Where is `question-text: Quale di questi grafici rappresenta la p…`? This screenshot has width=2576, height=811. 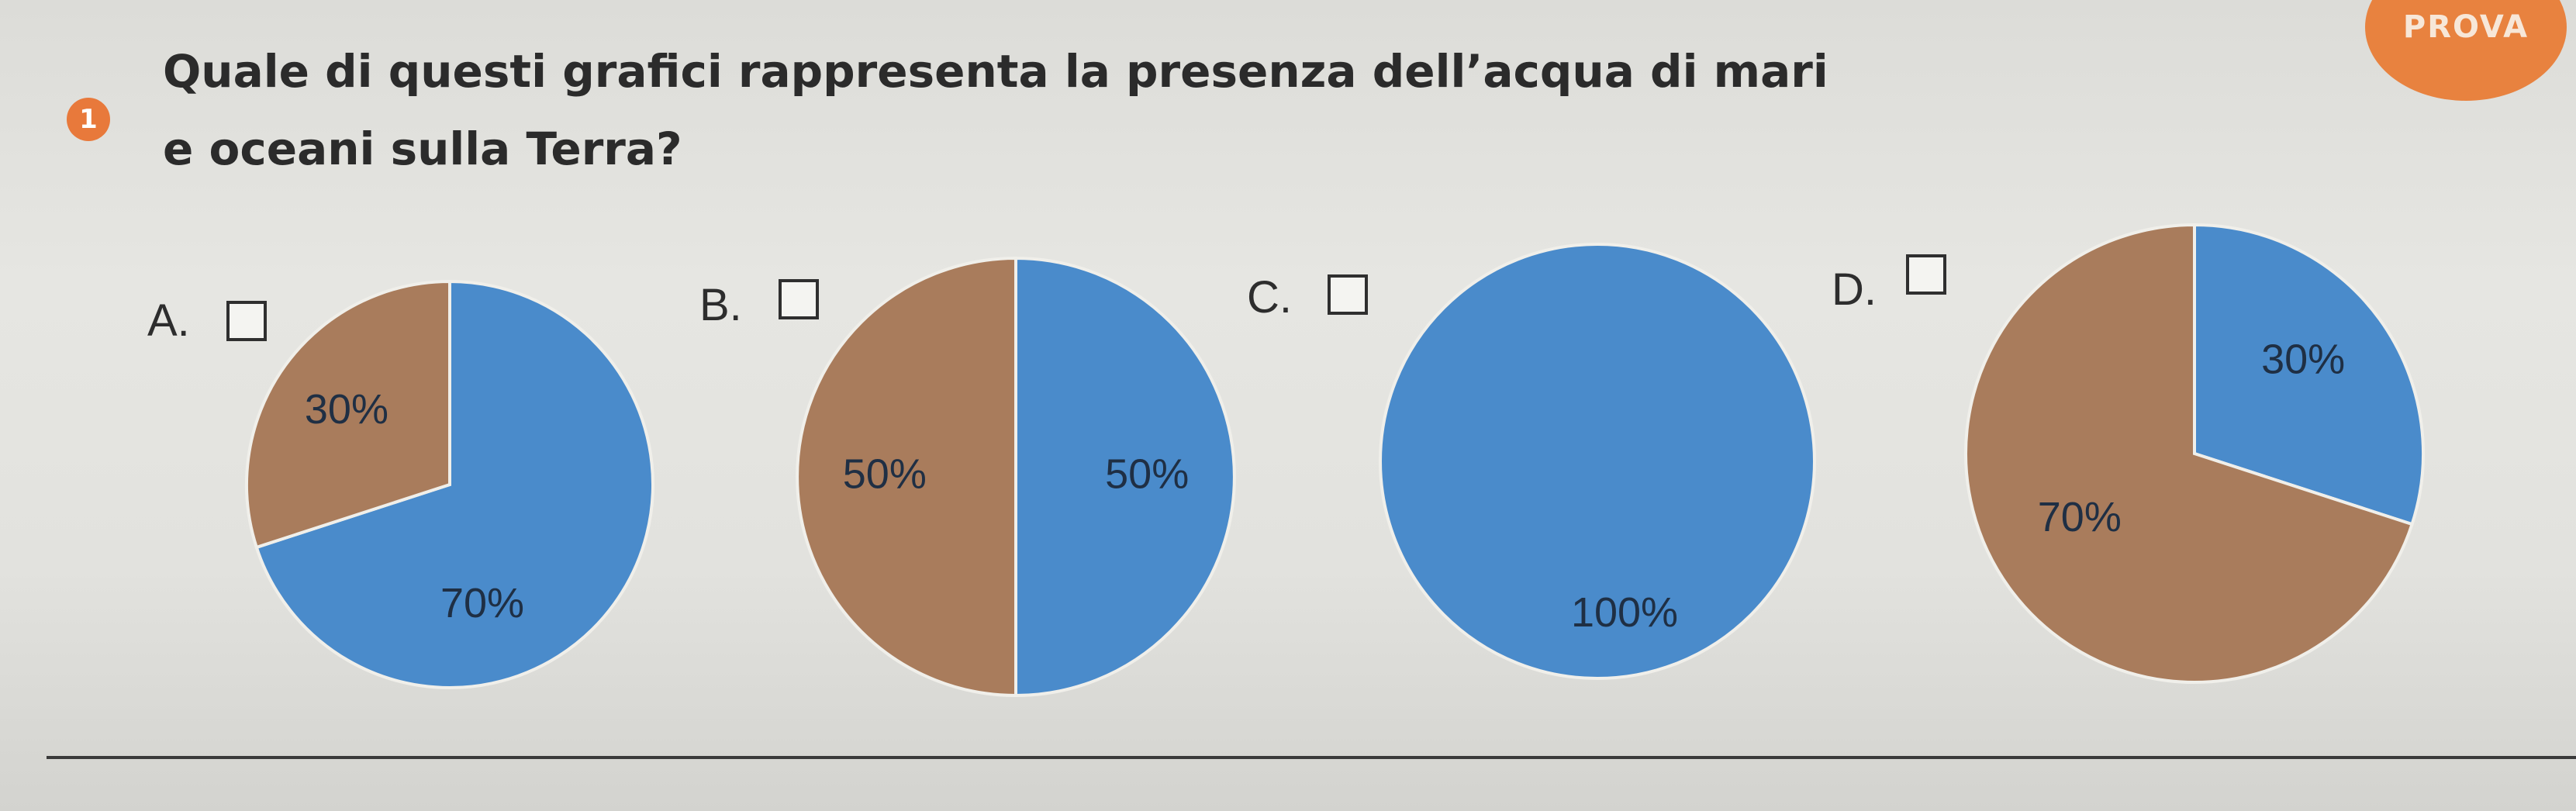
question-text: Quale di questi grafici rappresenta la p… is located at coordinates (1054, 110).